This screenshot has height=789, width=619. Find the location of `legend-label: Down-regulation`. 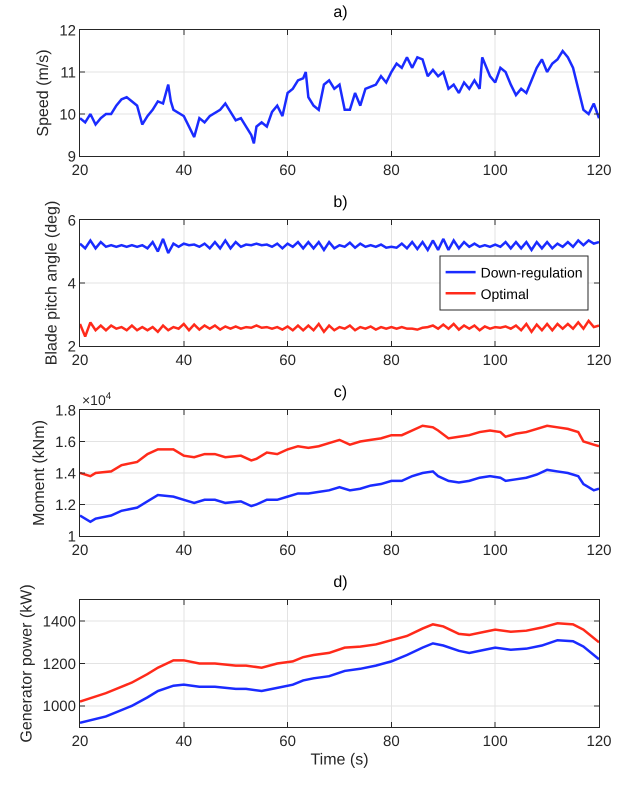

legend-label: Down-regulation is located at coordinates (531, 272).